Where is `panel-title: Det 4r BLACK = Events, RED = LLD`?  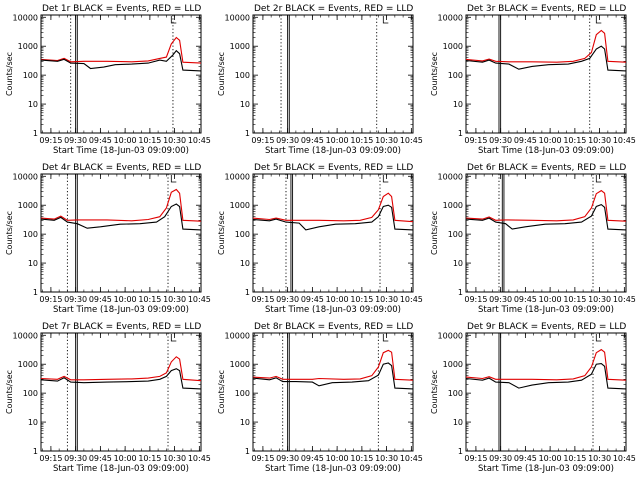 panel-title: Det 4r BLACK = Events, RED = LLD is located at coordinates (121, 168).